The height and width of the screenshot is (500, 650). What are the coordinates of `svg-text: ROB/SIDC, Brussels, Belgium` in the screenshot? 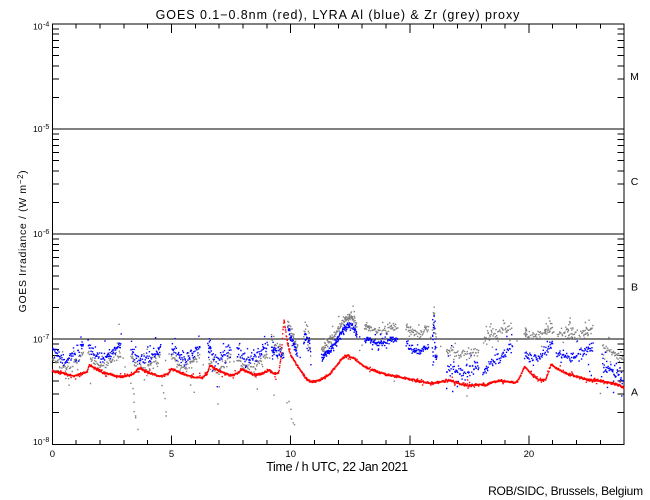 It's located at (565, 491).